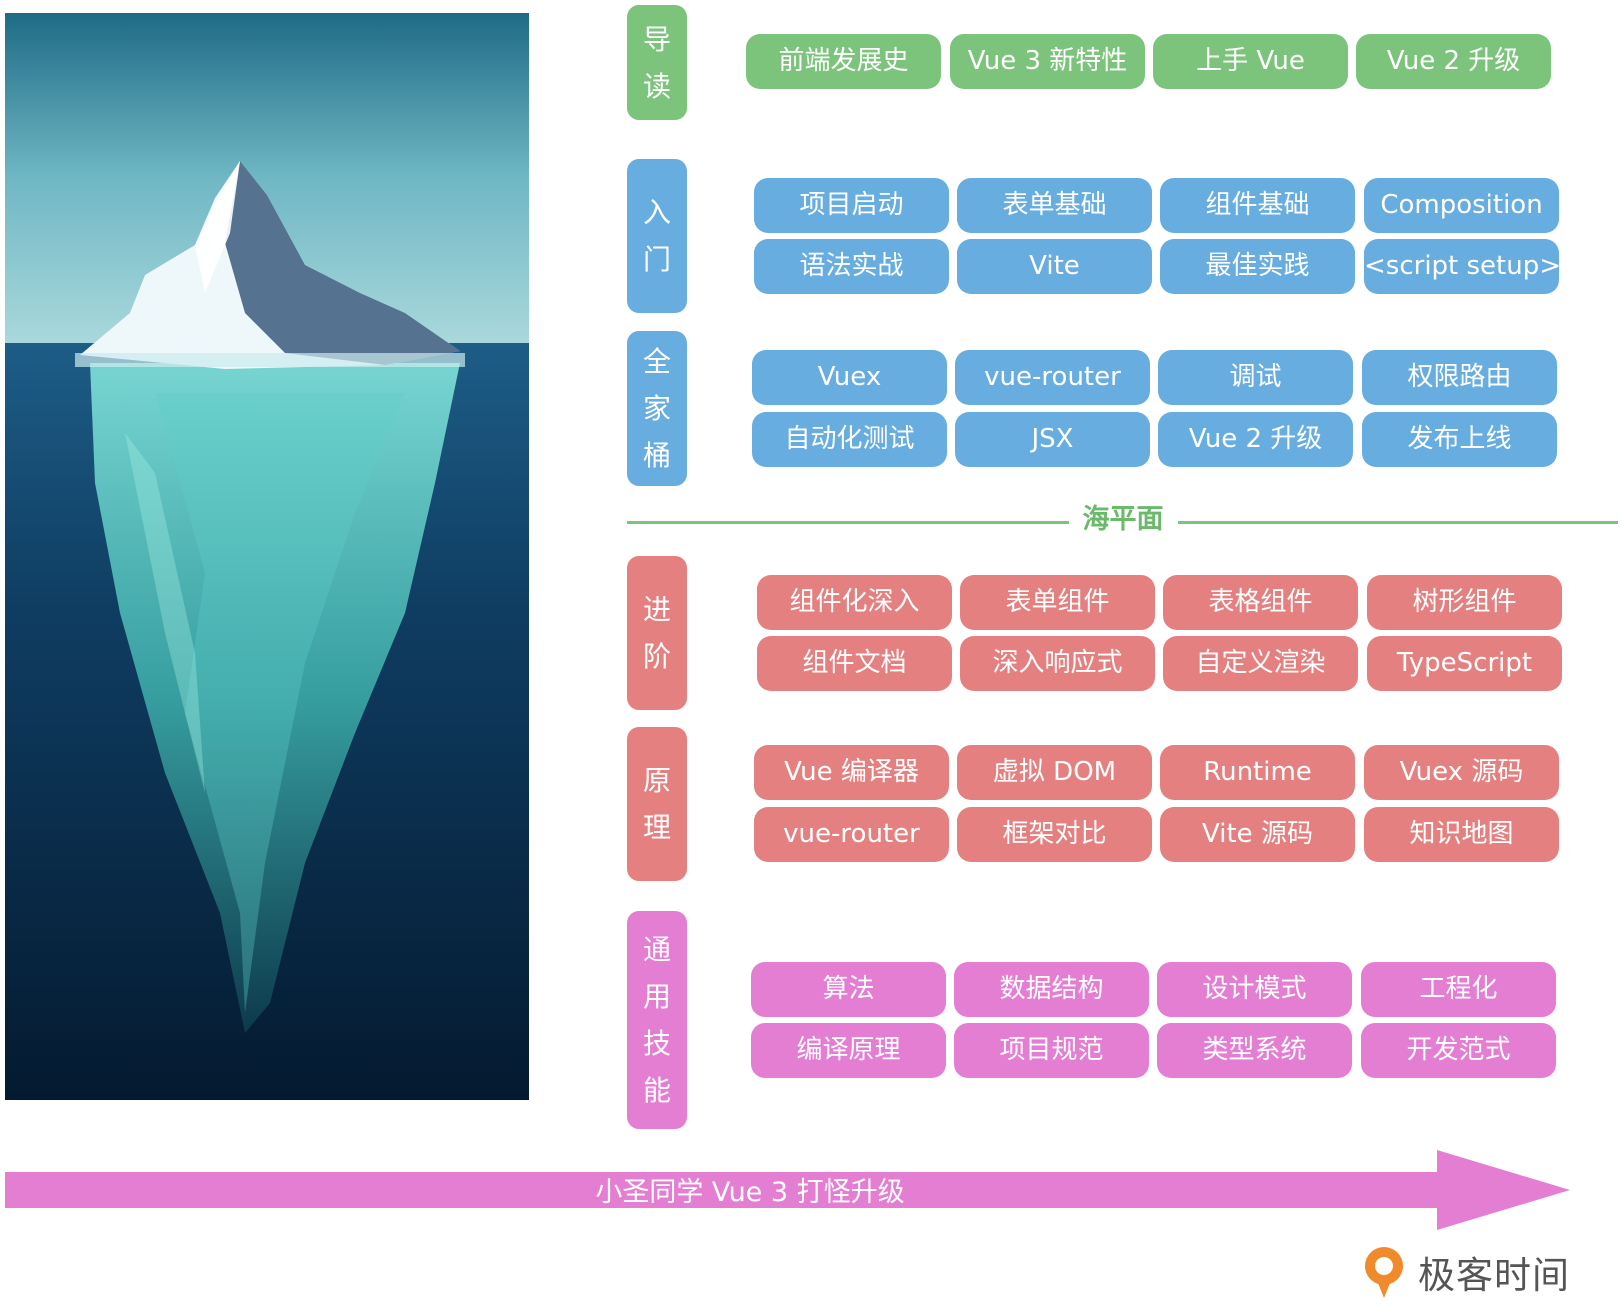  I want to click on category-char: 理, so click(656, 827).